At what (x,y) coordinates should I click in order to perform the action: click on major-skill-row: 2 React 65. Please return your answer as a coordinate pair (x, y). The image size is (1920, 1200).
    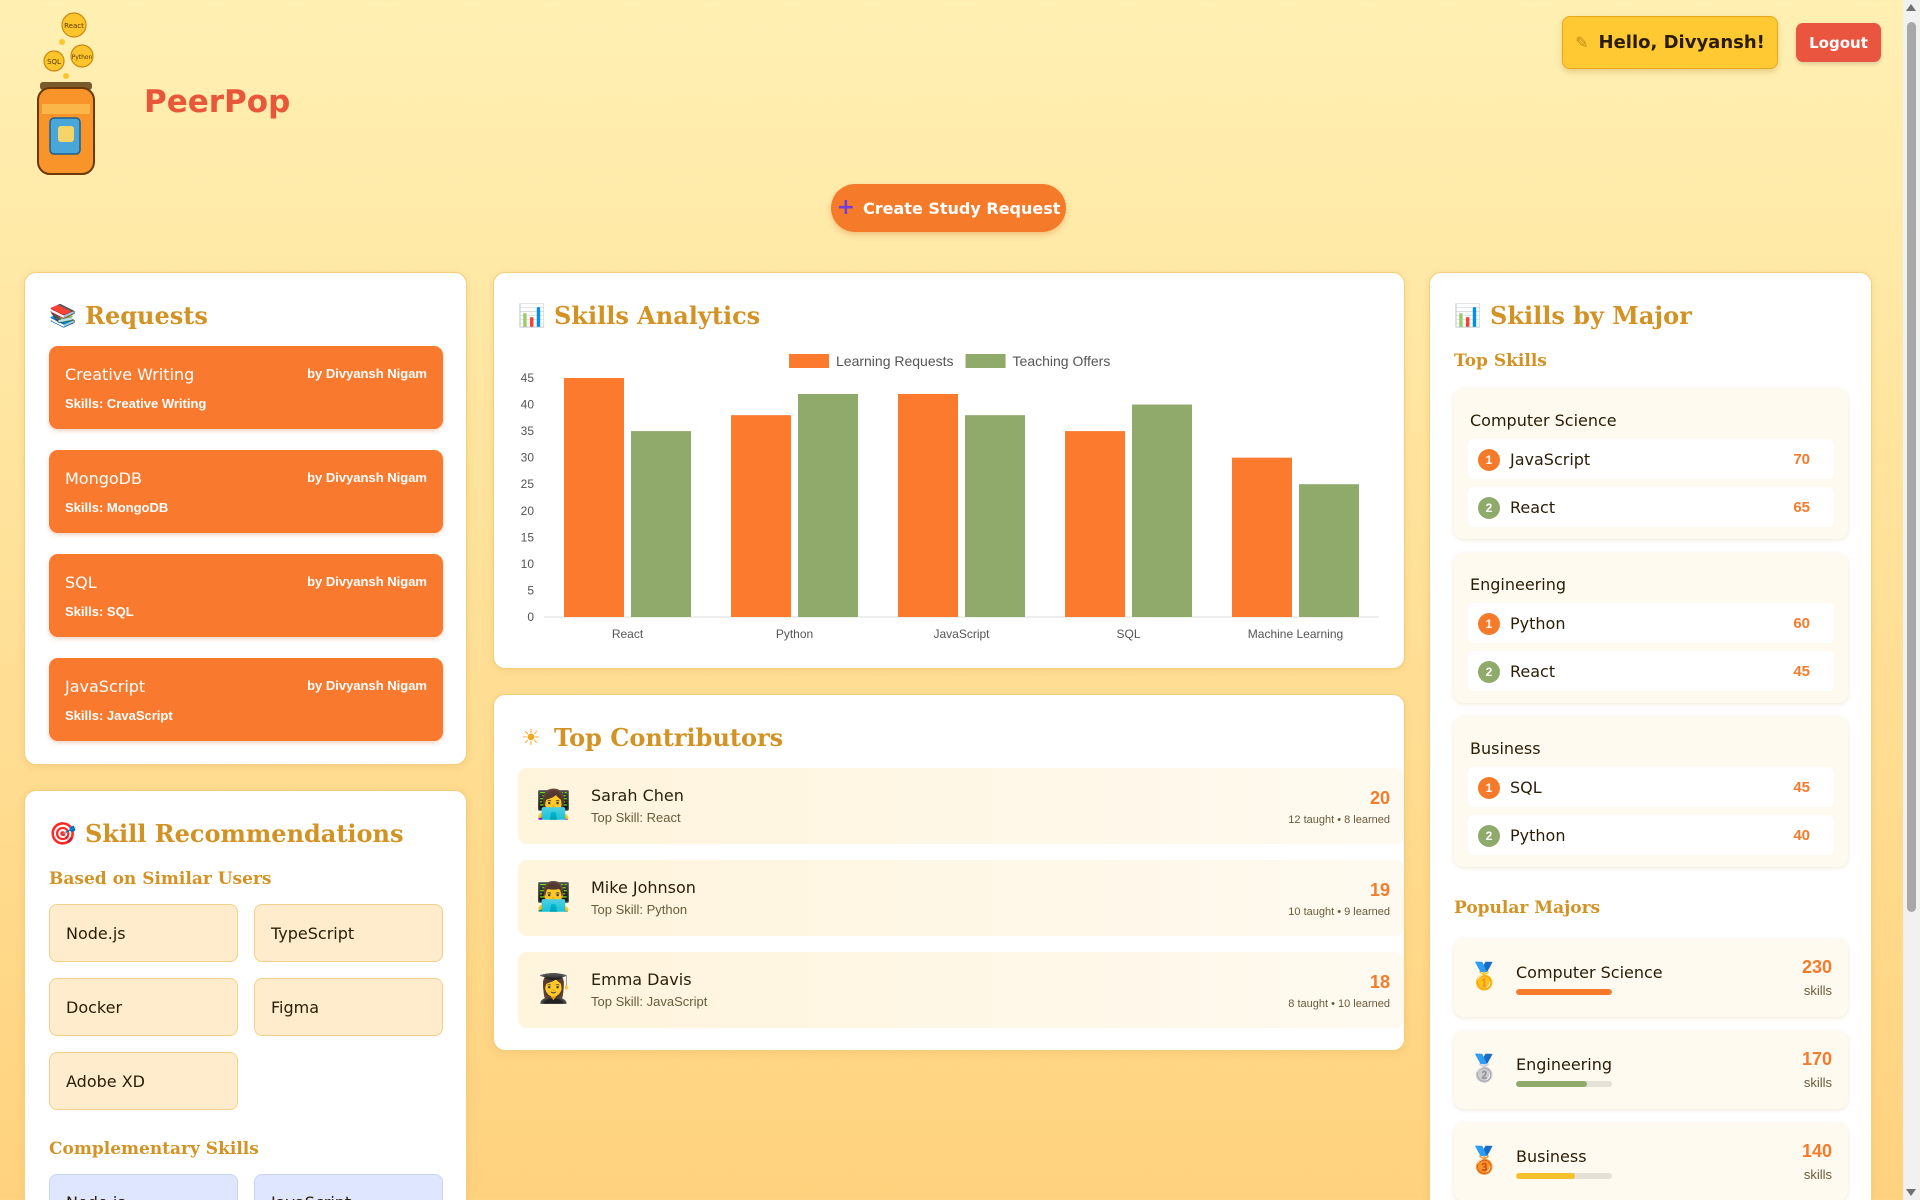
    Looking at the image, I should click on (1651, 507).